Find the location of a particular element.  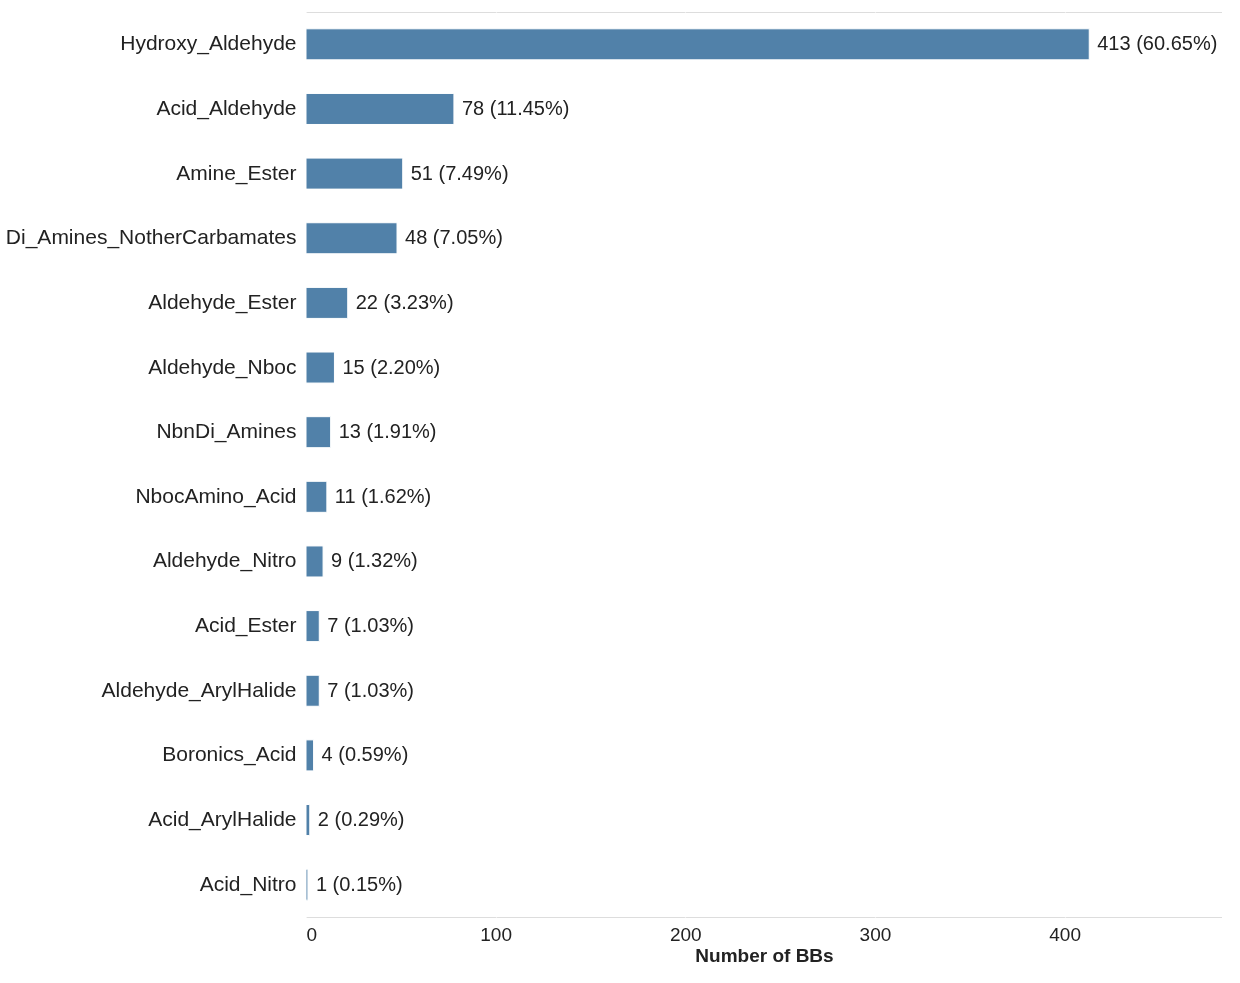

data-label: 13 (1.91%) is located at coordinates (387, 431).